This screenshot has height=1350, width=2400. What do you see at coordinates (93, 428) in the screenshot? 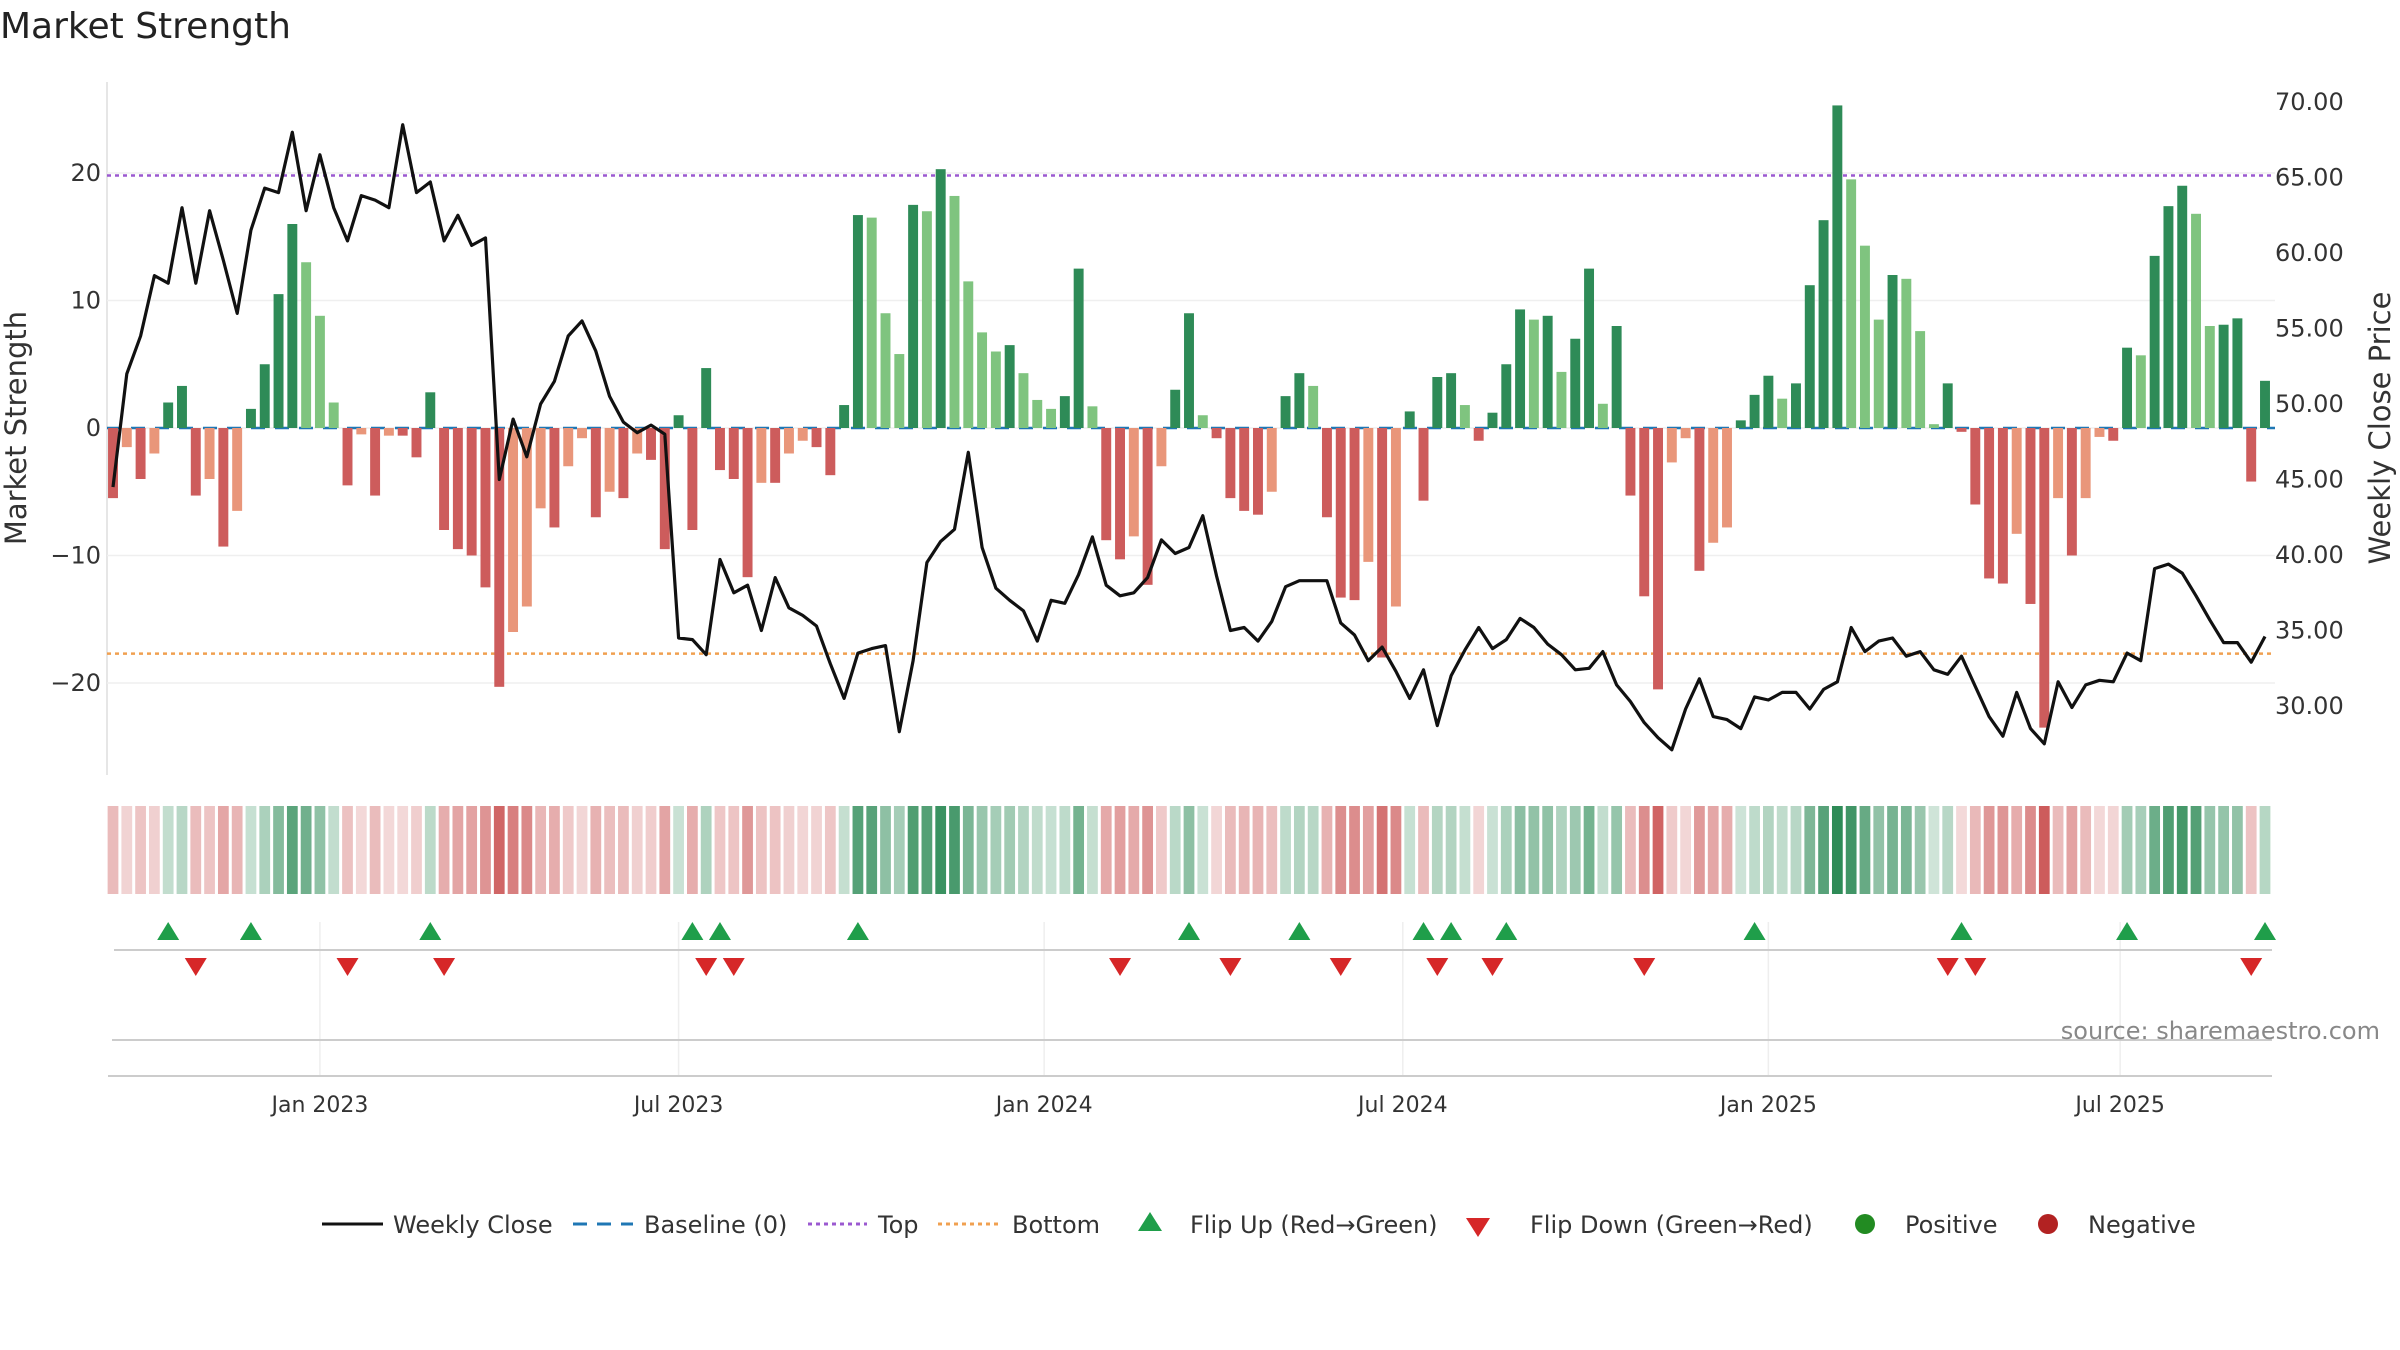
I see `left-tick-label: 0` at bounding box center [93, 428].